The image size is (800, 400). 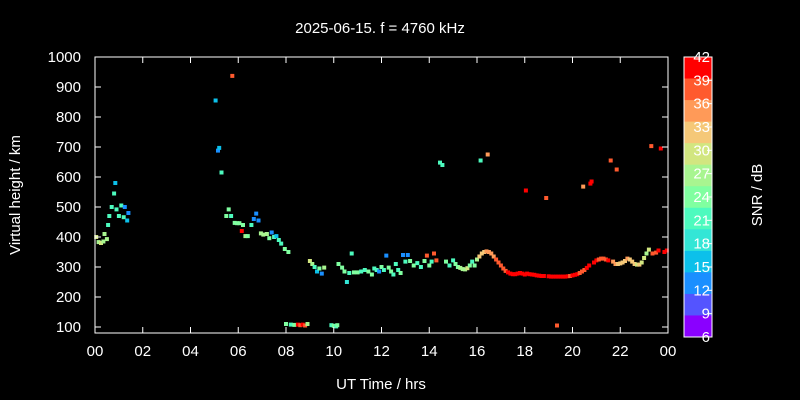 I want to click on x-tick-label: 10, so click(x=333, y=351).